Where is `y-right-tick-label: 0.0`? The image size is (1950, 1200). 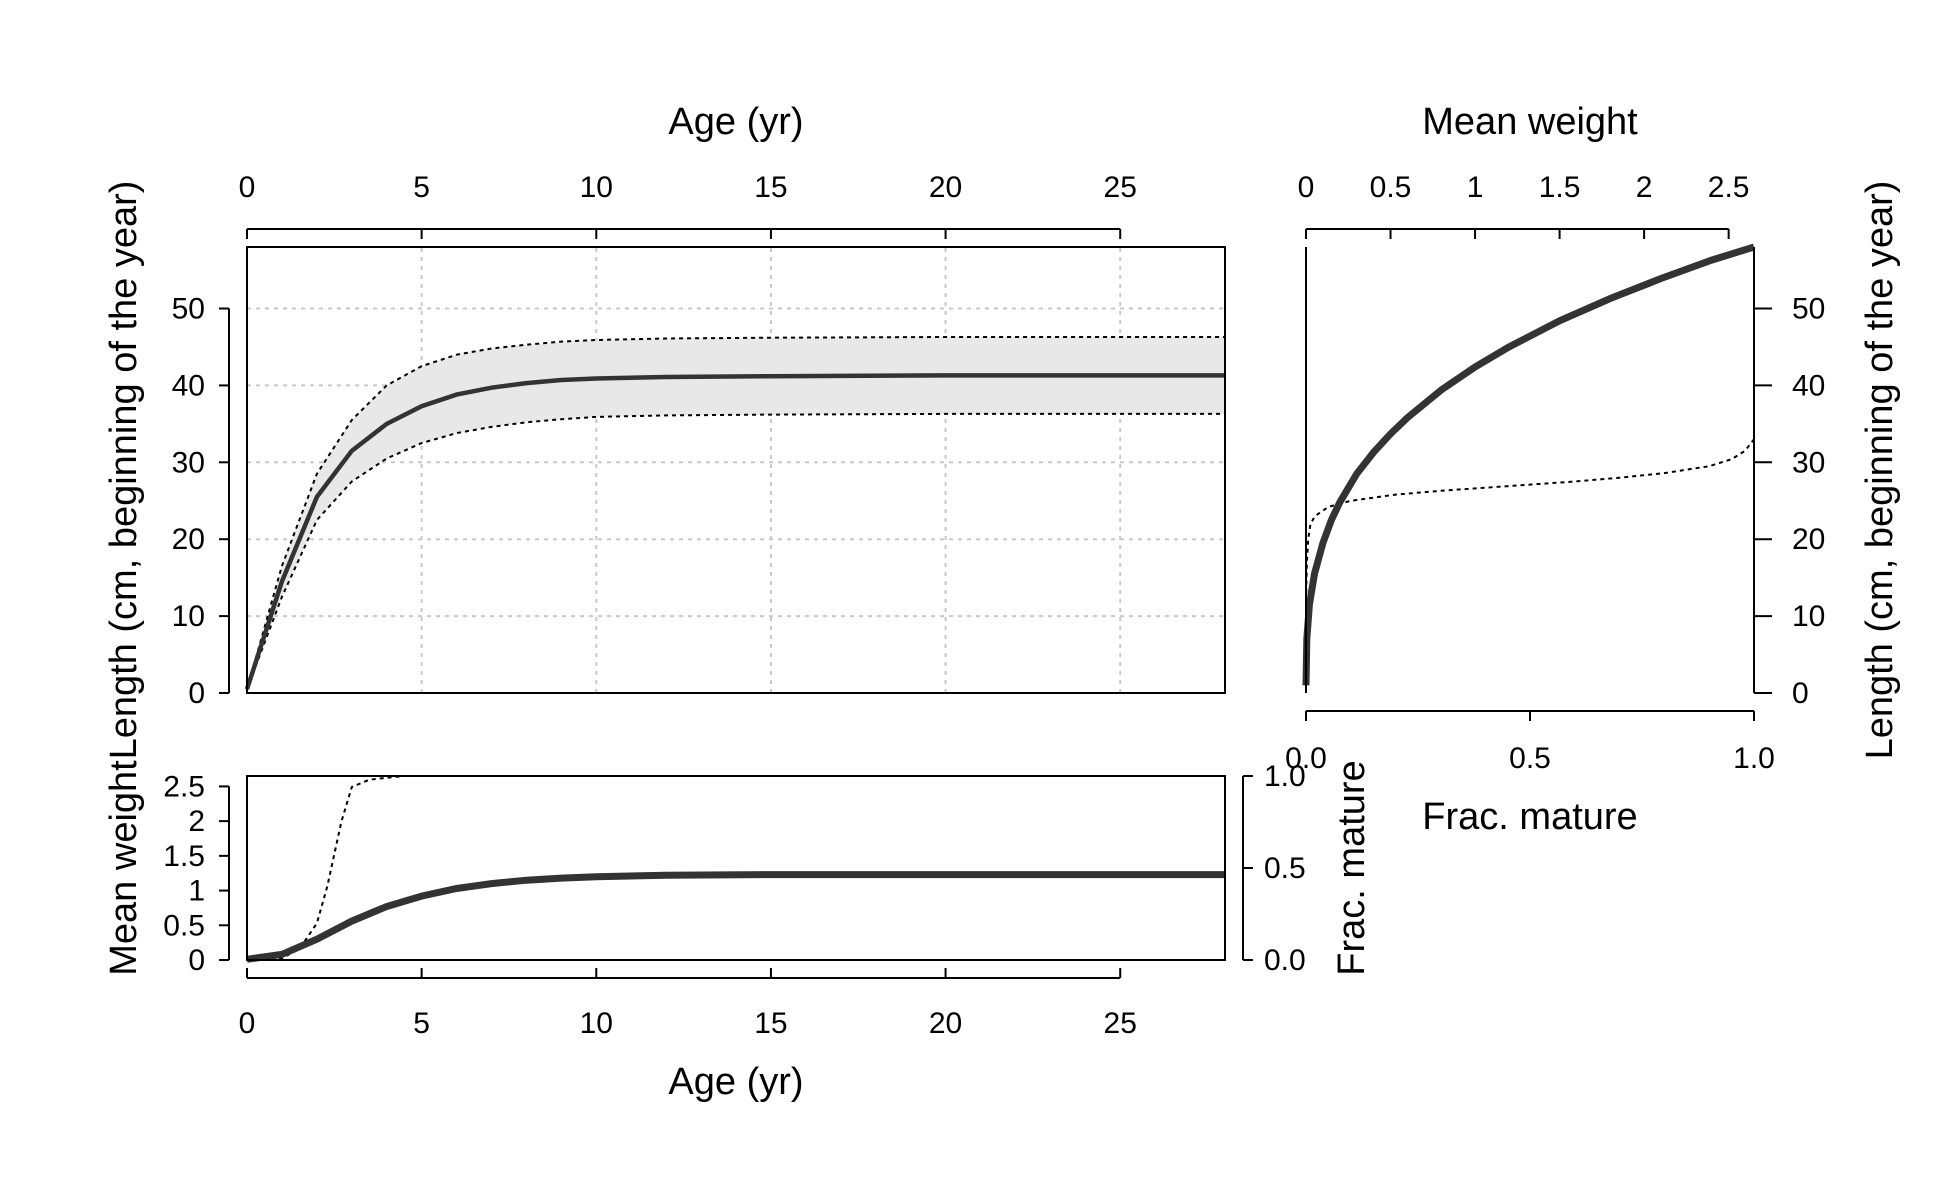
y-right-tick-label: 0.0 is located at coordinates (1285, 960).